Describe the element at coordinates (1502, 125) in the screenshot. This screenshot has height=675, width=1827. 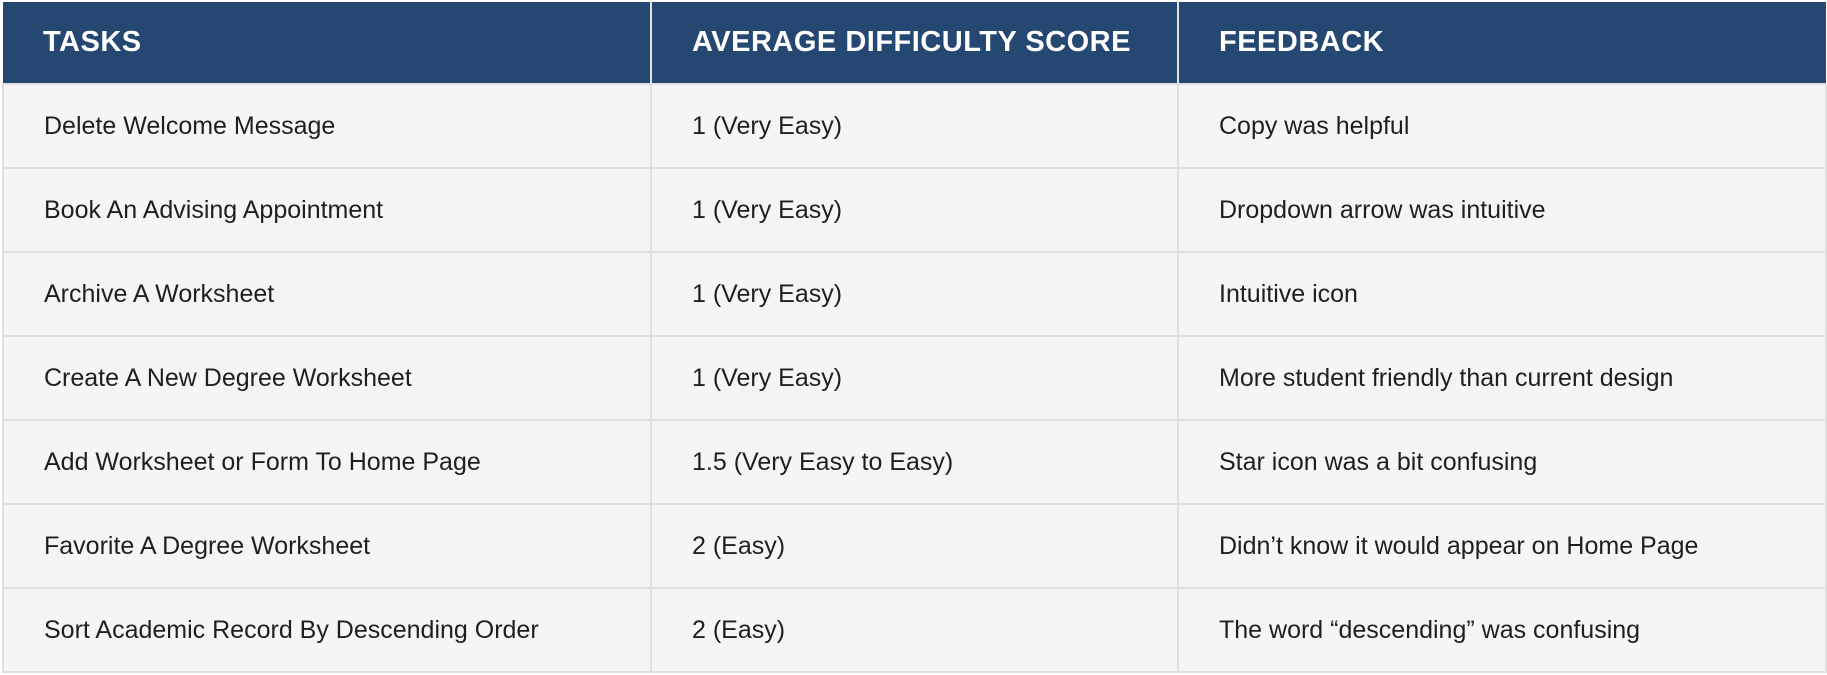
I see `feedback-cell: Copy was helpful` at that location.